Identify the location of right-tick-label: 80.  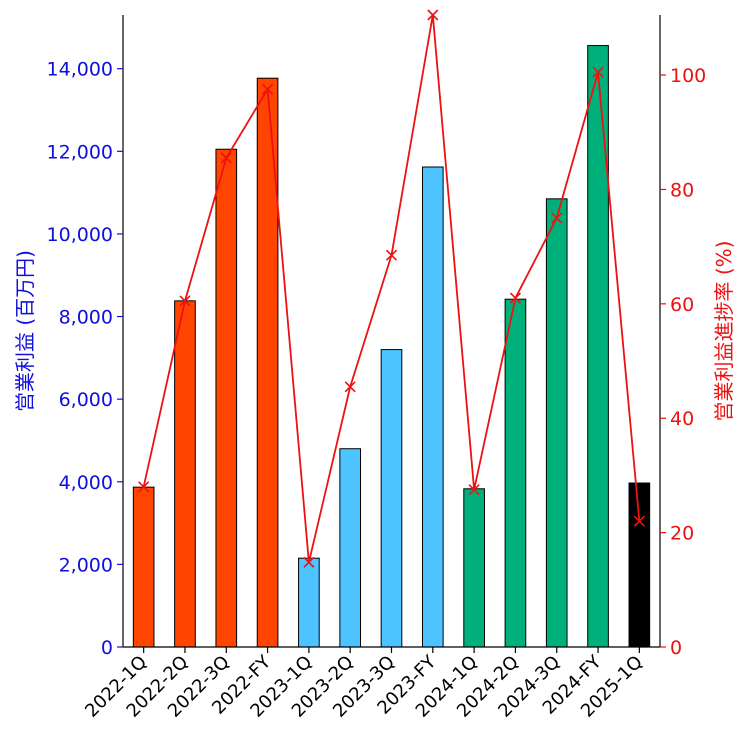
(682, 190).